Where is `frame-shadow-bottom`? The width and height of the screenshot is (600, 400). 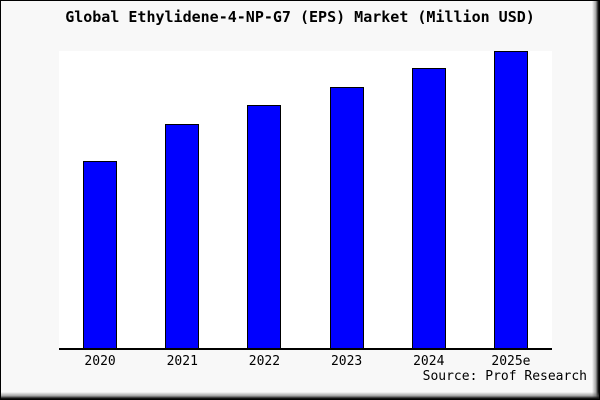
frame-shadow-bottom is located at coordinates (300, 395).